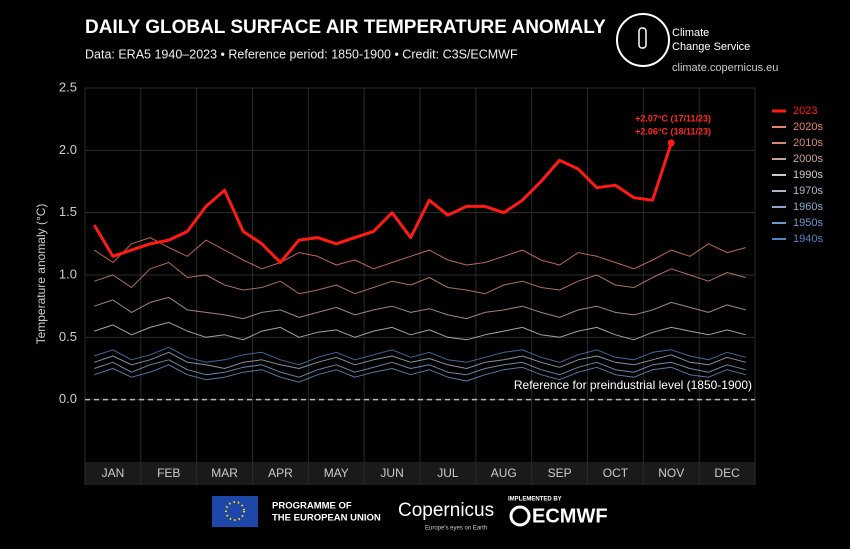  What do you see at coordinates (808, 207) in the screenshot?
I see `legend-label: 1960s` at bounding box center [808, 207].